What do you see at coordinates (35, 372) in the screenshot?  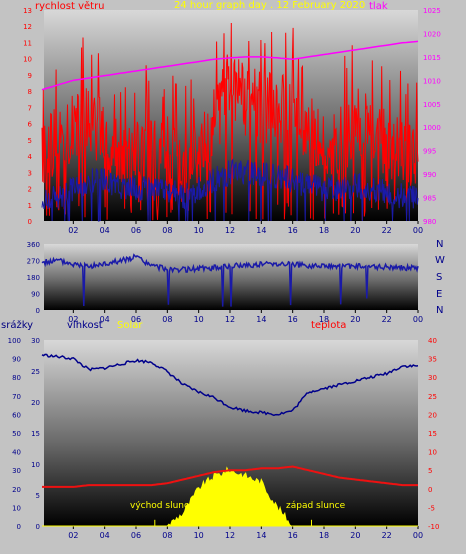 I see `humidity-y-tick-label: 25` at bounding box center [35, 372].